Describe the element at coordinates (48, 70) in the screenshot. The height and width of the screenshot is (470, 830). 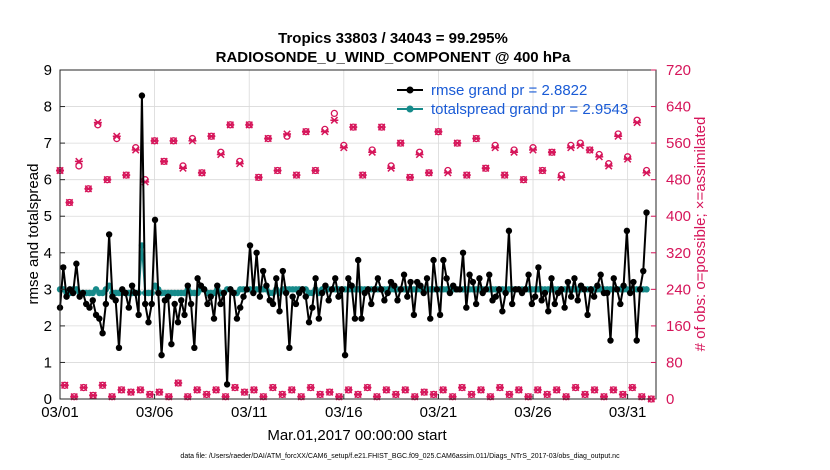
I see `y-left-tick-label: 9` at that location.